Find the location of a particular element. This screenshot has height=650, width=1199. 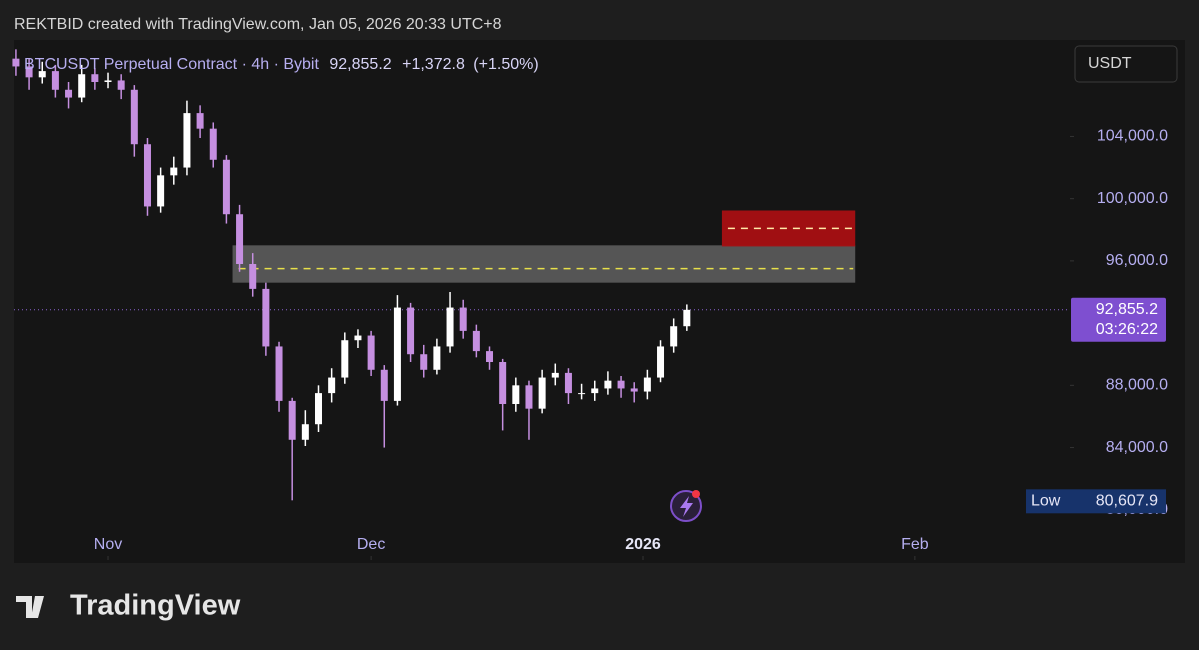

symbol: BTCUSDT Perpetual Contract · 4h · Bybit is located at coordinates (171, 64).